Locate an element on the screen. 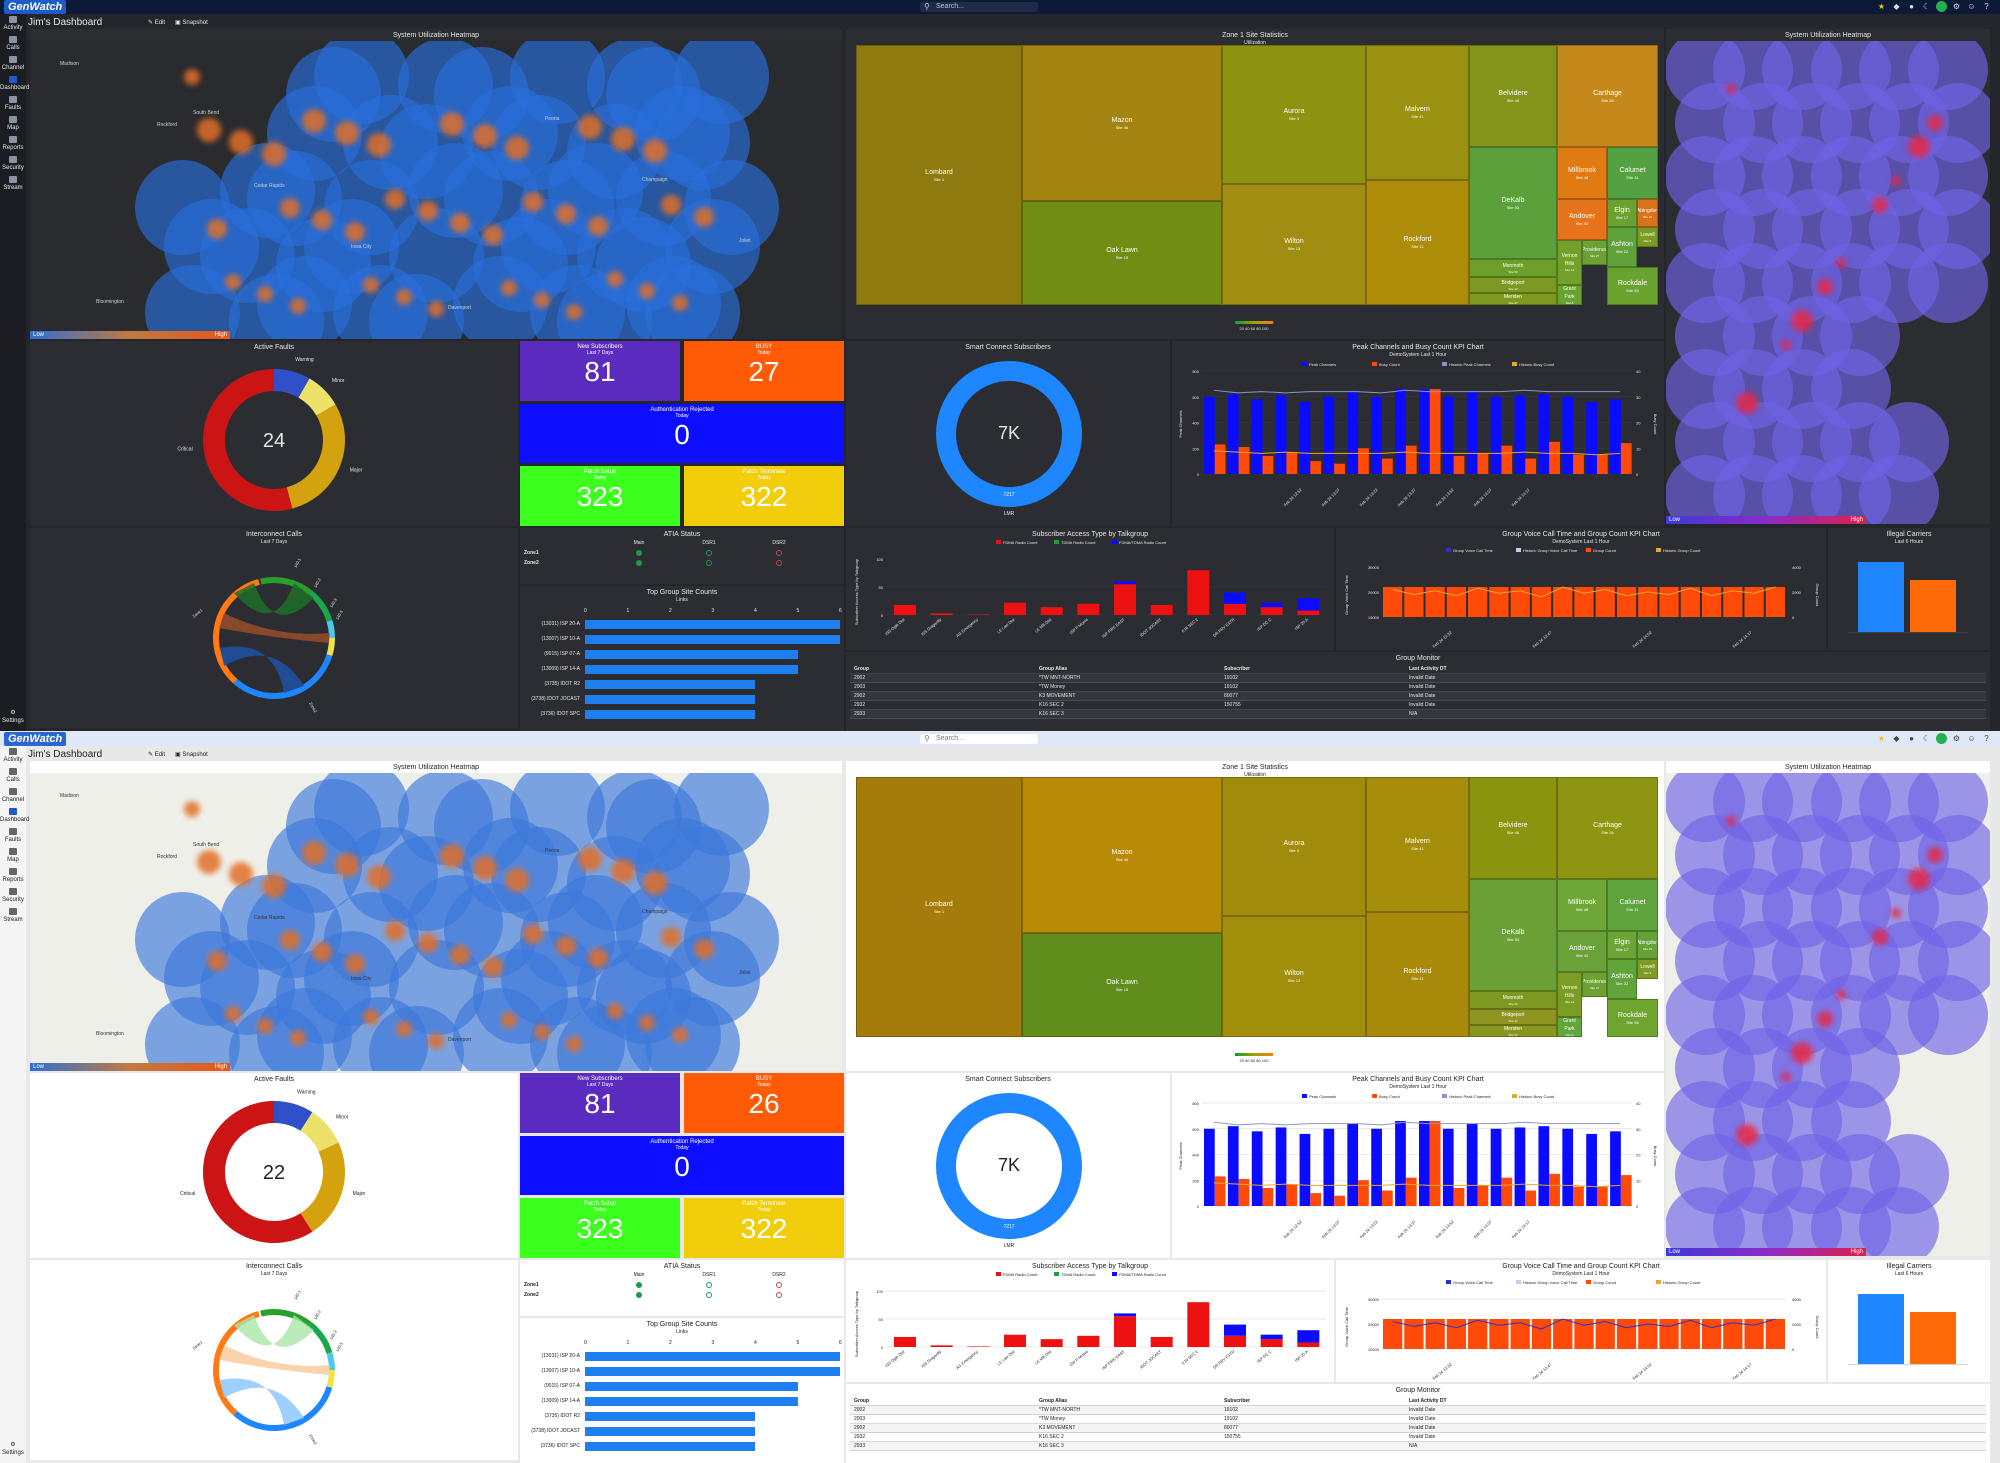 The image size is (2000, 1463). treemap-cell: Oak Lawn Site 15 is located at coordinates (1122, 253).